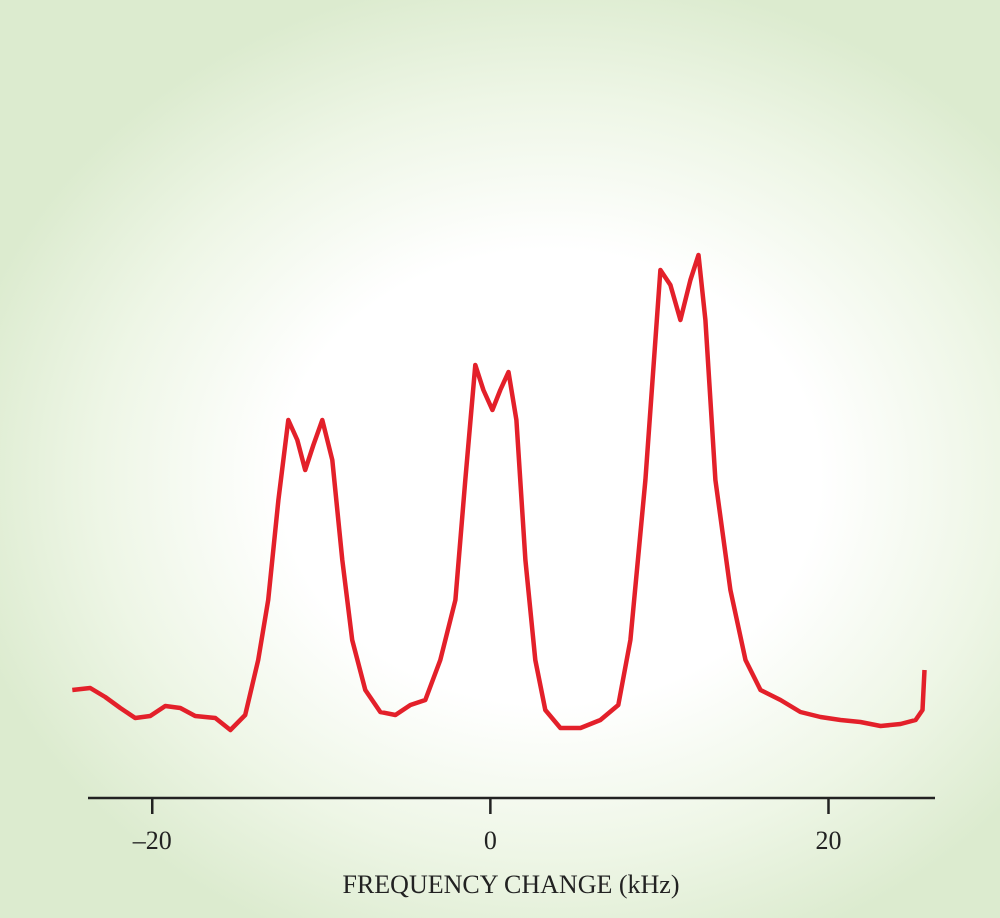 Image resolution: width=1000 pixels, height=918 pixels. I want to click on x-tick-label: 0, so click(490, 840).